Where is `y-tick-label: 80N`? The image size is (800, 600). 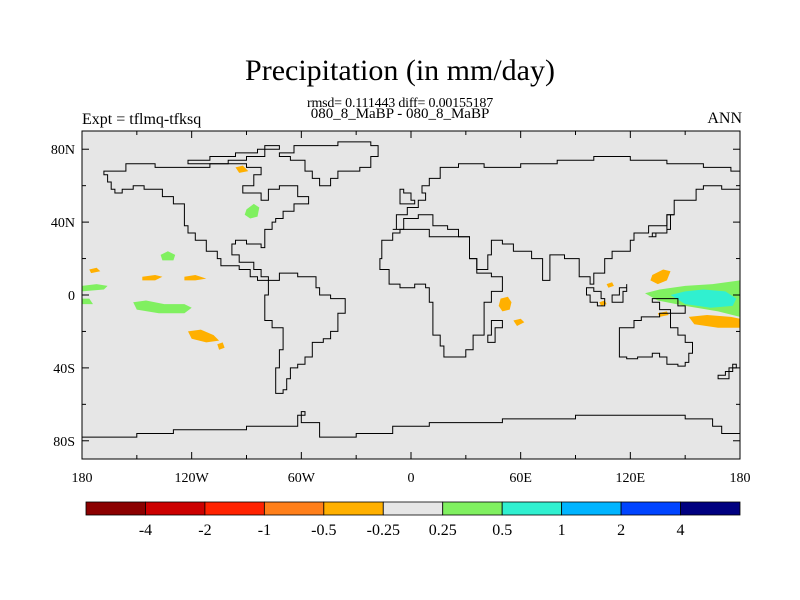 y-tick-label: 80N is located at coordinates (63, 150).